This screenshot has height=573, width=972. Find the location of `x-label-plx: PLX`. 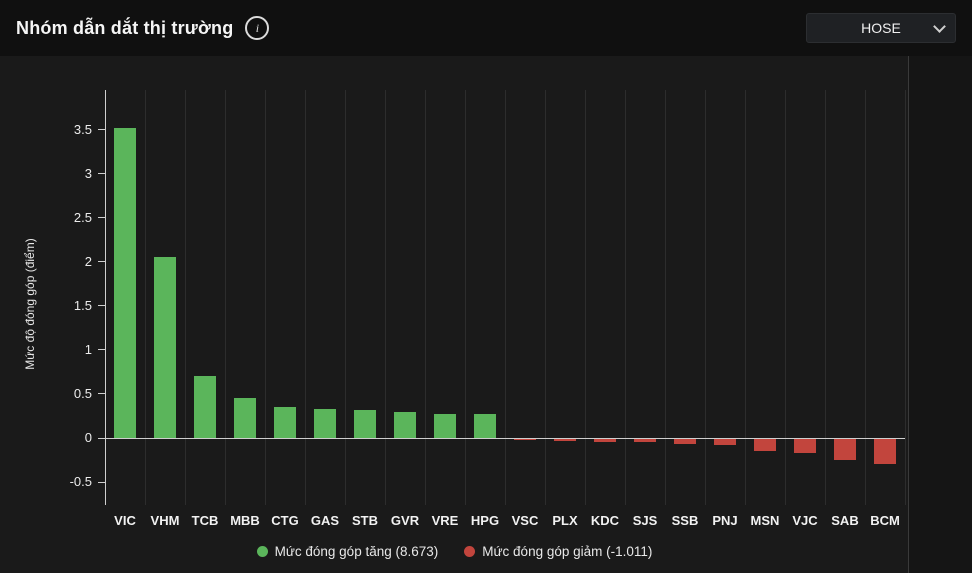

x-label-plx: PLX is located at coordinates (565, 520).